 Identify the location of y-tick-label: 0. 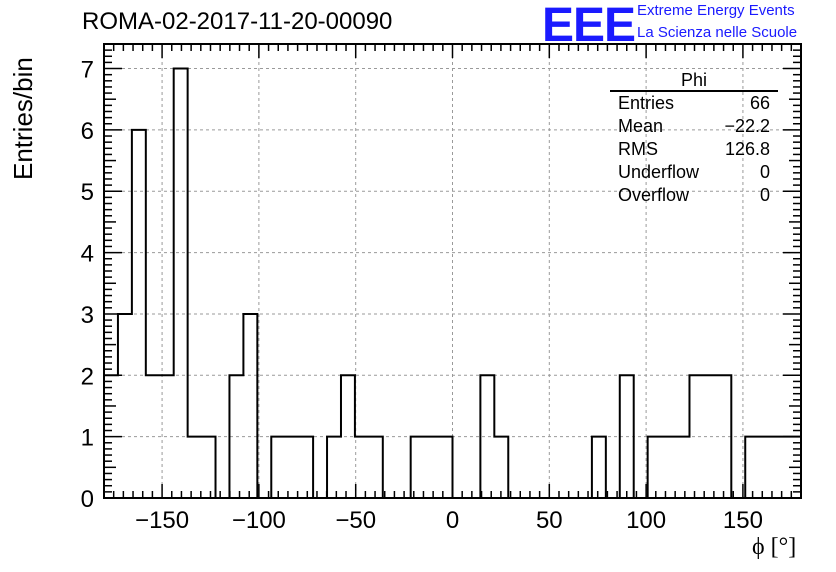
(87, 499).